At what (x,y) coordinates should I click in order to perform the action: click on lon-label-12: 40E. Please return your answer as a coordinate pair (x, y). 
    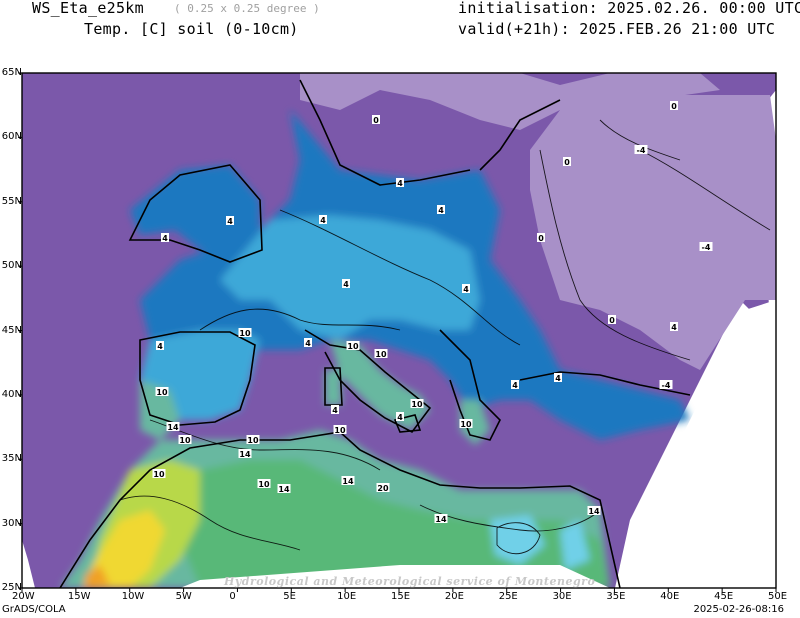
    Looking at the image, I should click on (670, 596).